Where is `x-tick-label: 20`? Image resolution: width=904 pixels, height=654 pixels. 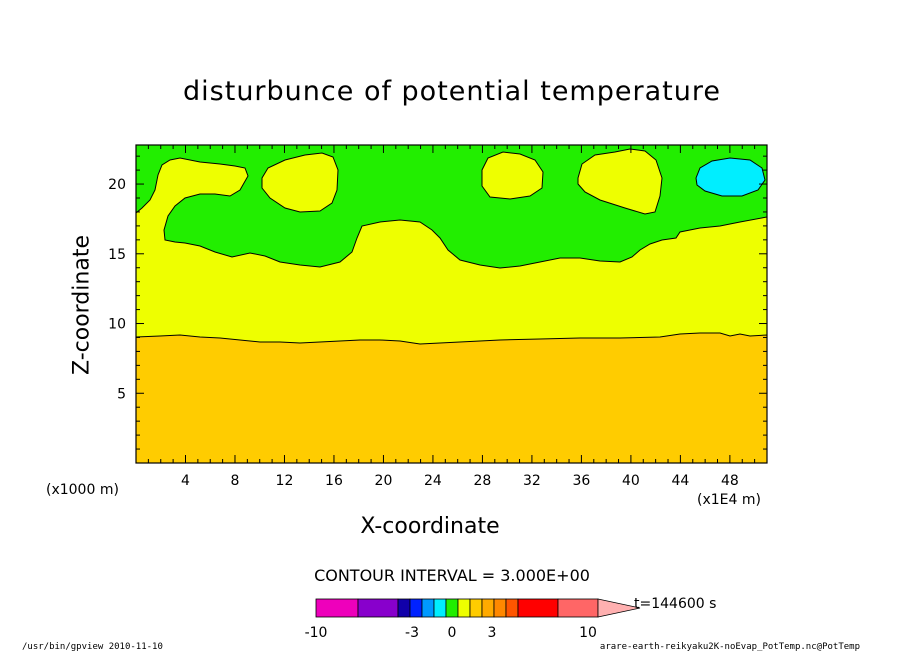
x-tick-label: 20 is located at coordinates (384, 481).